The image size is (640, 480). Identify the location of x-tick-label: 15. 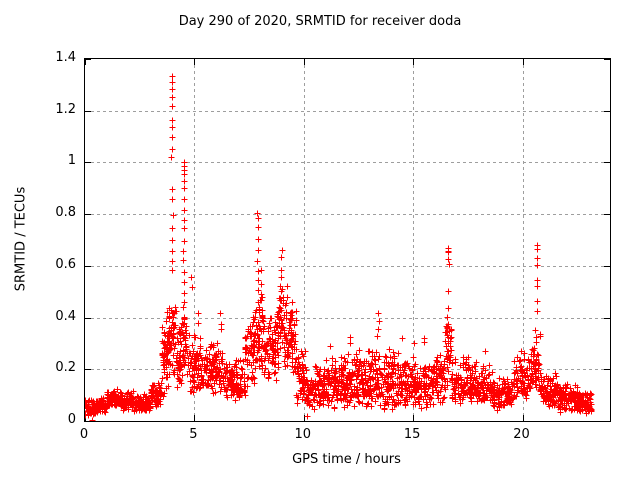
(412, 434).